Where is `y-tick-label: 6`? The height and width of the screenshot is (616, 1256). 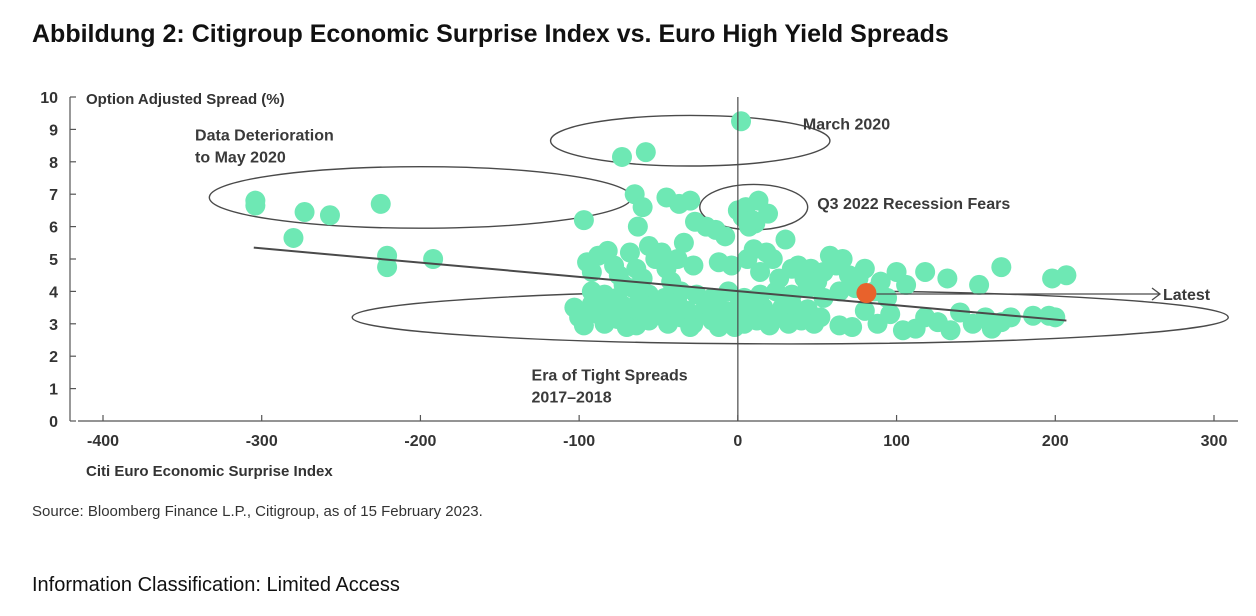 y-tick-label: 6 is located at coordinates (53, 228).